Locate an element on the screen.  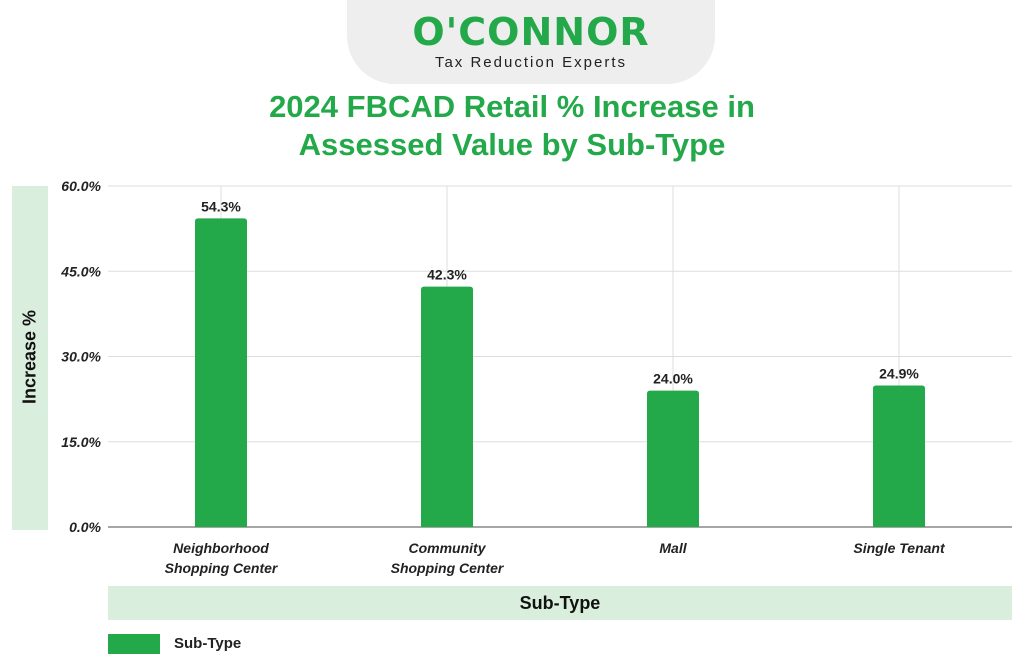
y-tick-label: 60.0% is located at coordinates (81, 186).